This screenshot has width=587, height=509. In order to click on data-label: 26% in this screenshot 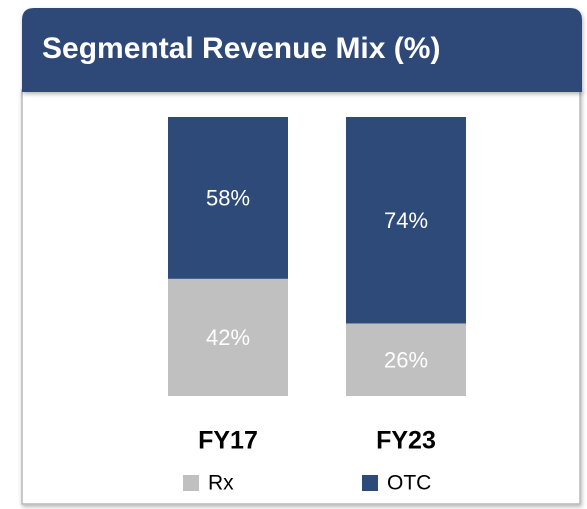, I will do `click(406, 360)`.